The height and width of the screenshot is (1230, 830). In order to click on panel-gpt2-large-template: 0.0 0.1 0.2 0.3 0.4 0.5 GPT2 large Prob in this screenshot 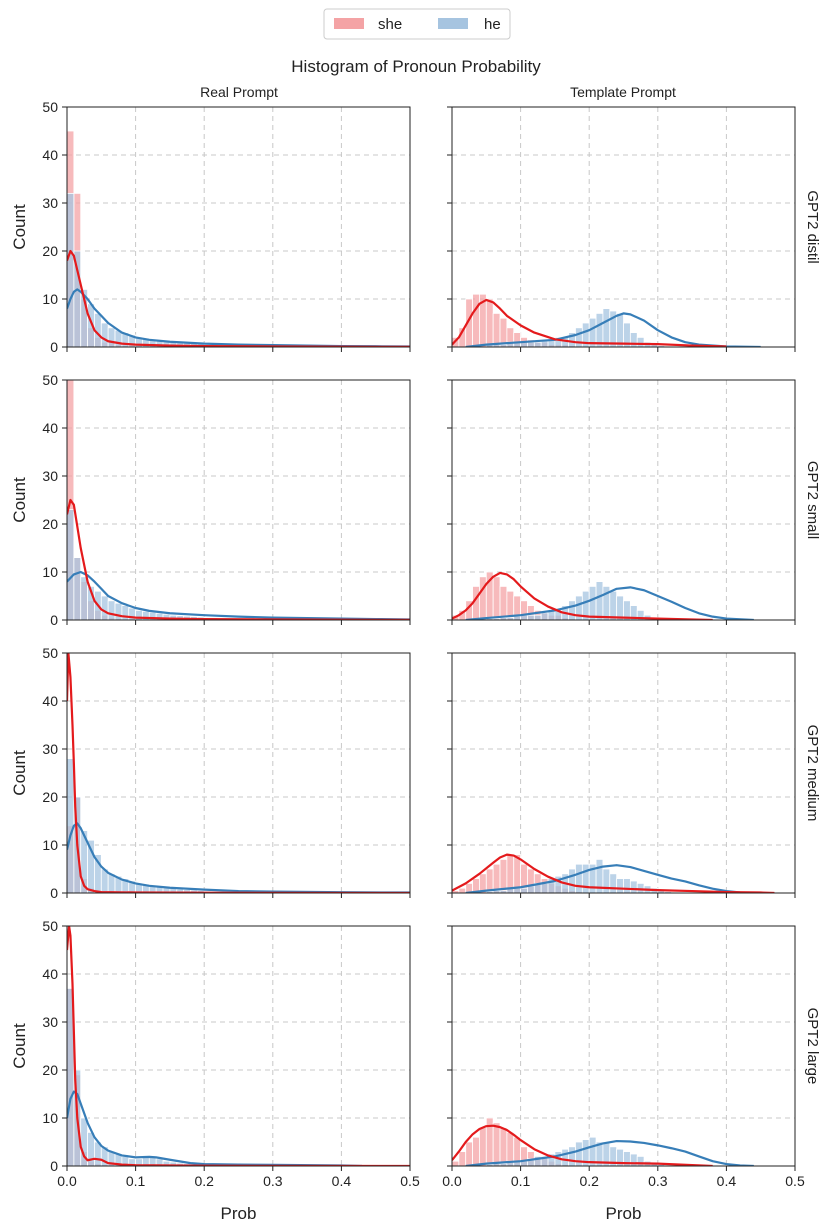, I will do `click(631, 1074)`.